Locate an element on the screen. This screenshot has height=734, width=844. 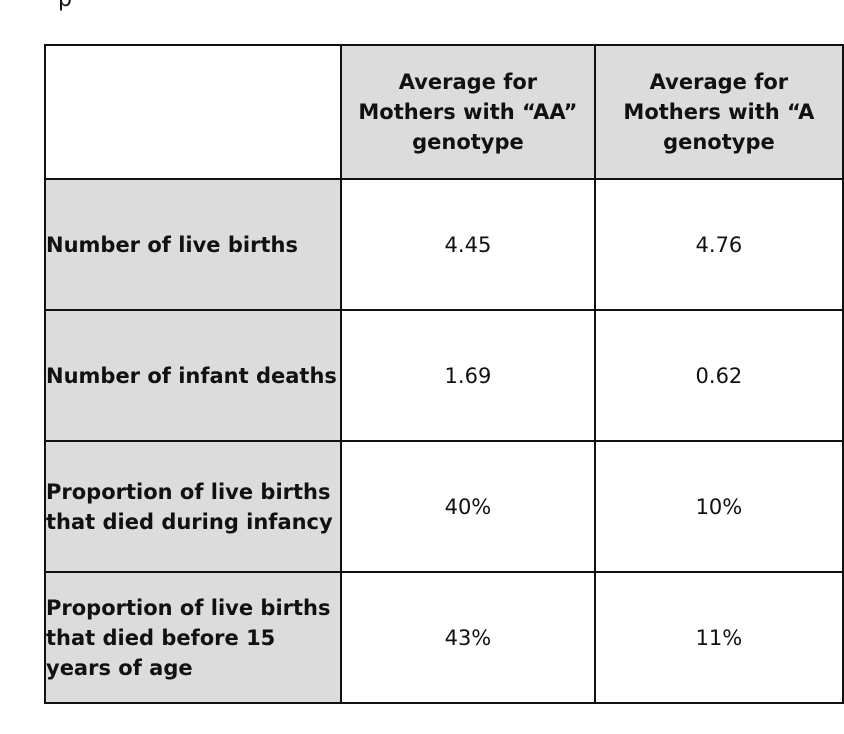
value-cell: 43% is located at coordinates (468, 637).